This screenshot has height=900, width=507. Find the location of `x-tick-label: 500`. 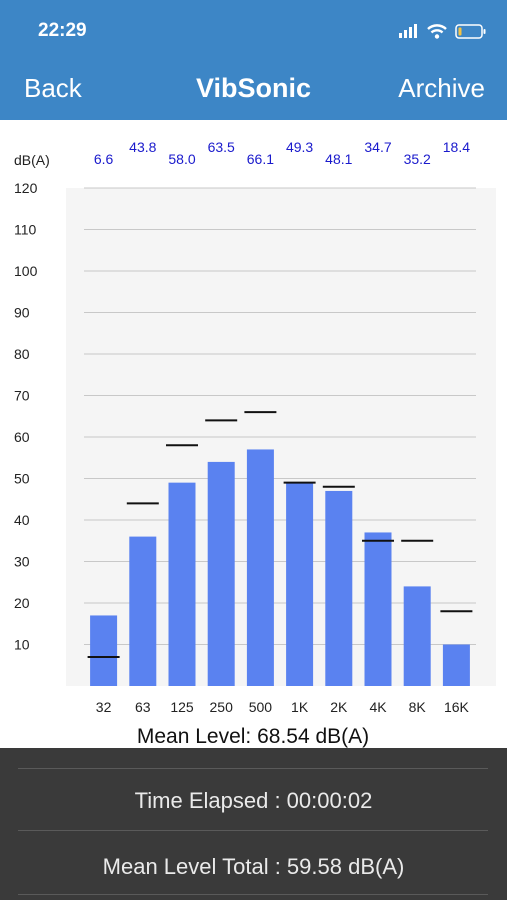

x-tick-label: 500 is located at coordinates (261, 707).